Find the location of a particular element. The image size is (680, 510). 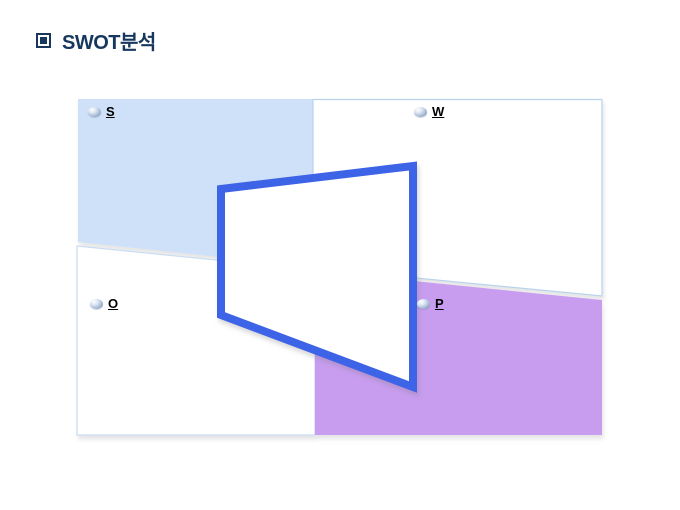

quadrant-p-letter: P is located at coordinates (439, 303).